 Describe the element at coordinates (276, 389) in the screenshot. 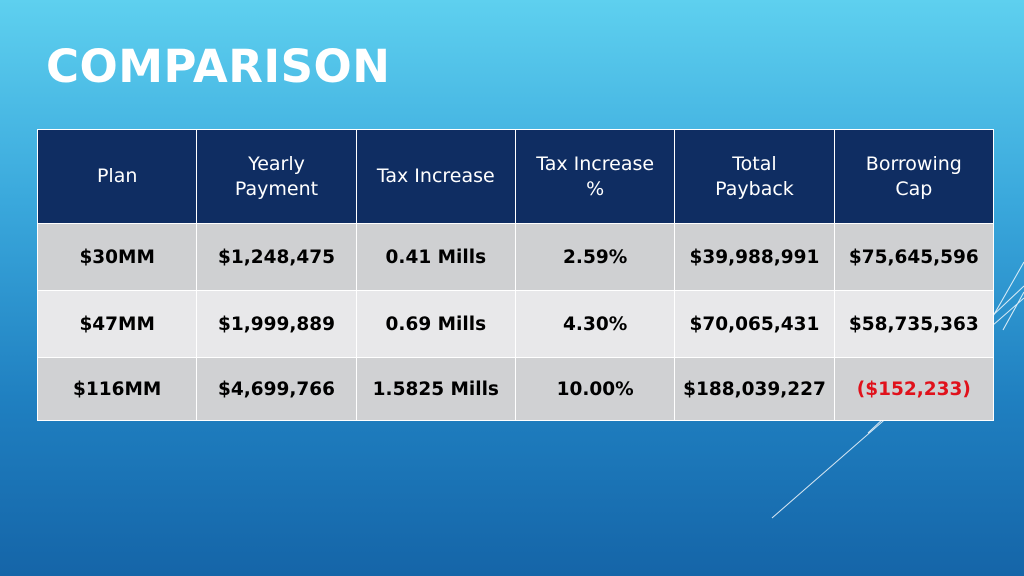

I see `cell-yearly-payment: $4,699,766` at that location.